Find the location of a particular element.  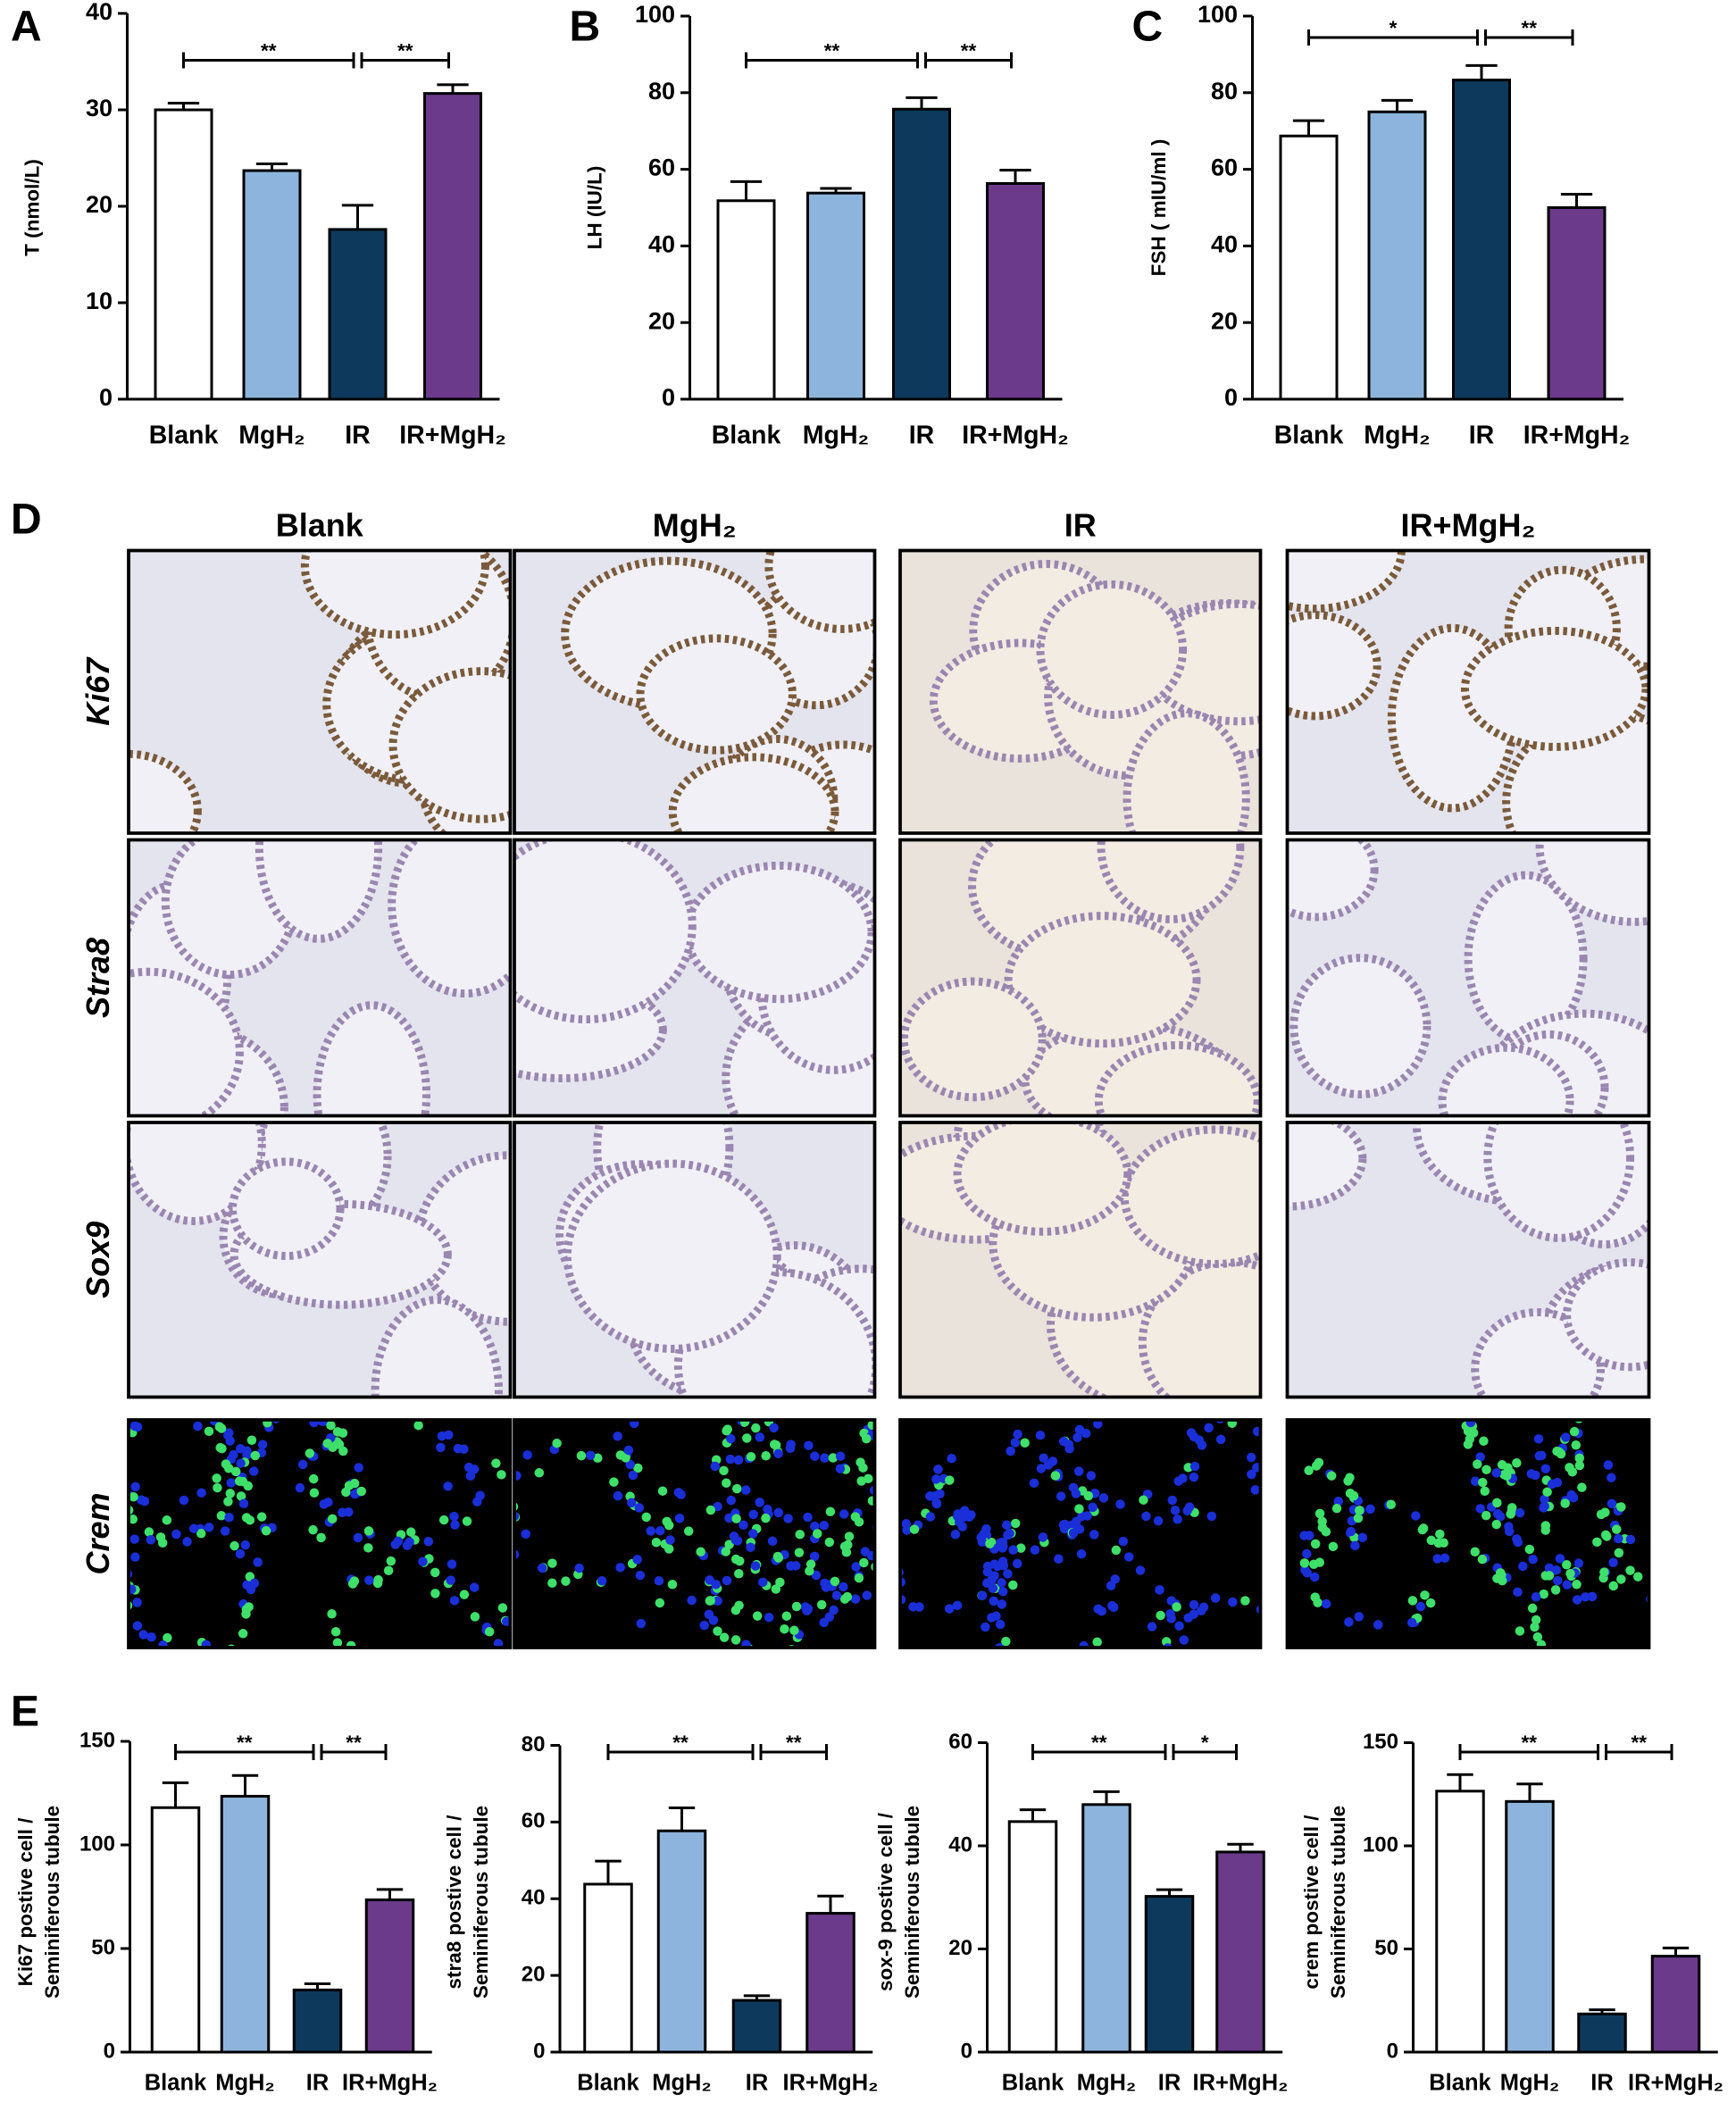

y-tick-label: 50 is located at coordinates (103, 1947).